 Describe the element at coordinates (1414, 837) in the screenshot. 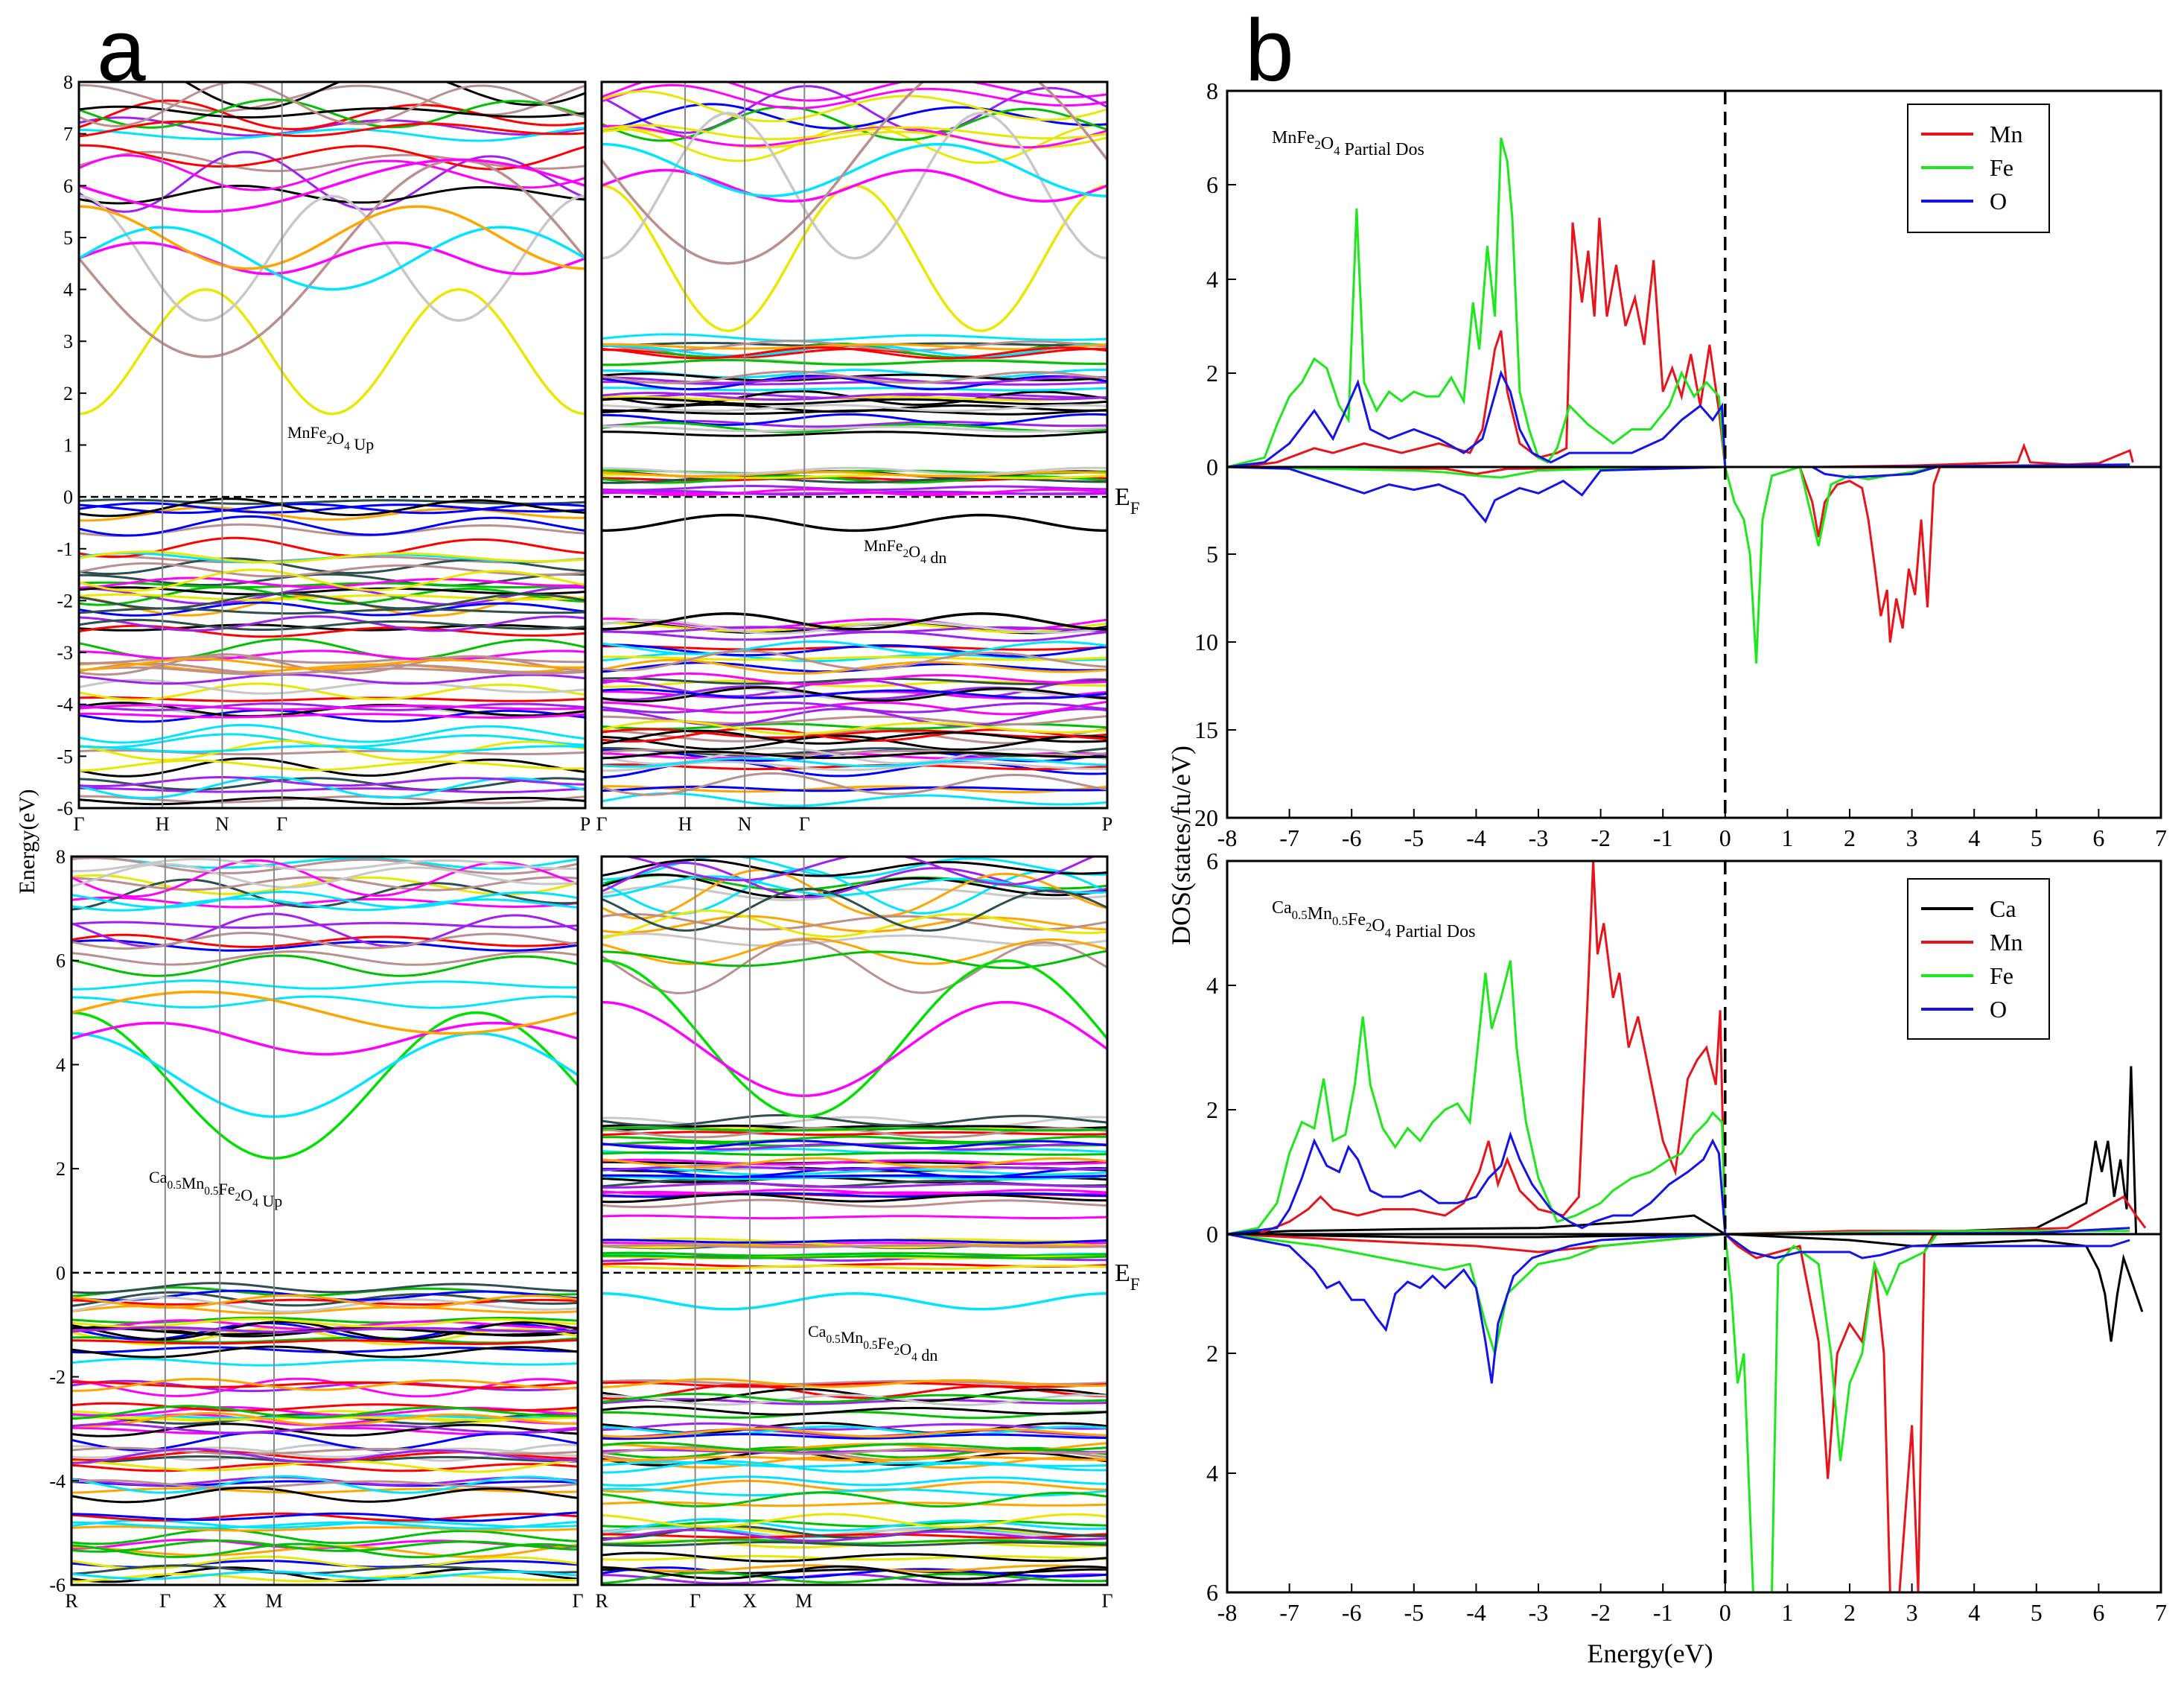

I see `x-tick-label: -5` at that location.